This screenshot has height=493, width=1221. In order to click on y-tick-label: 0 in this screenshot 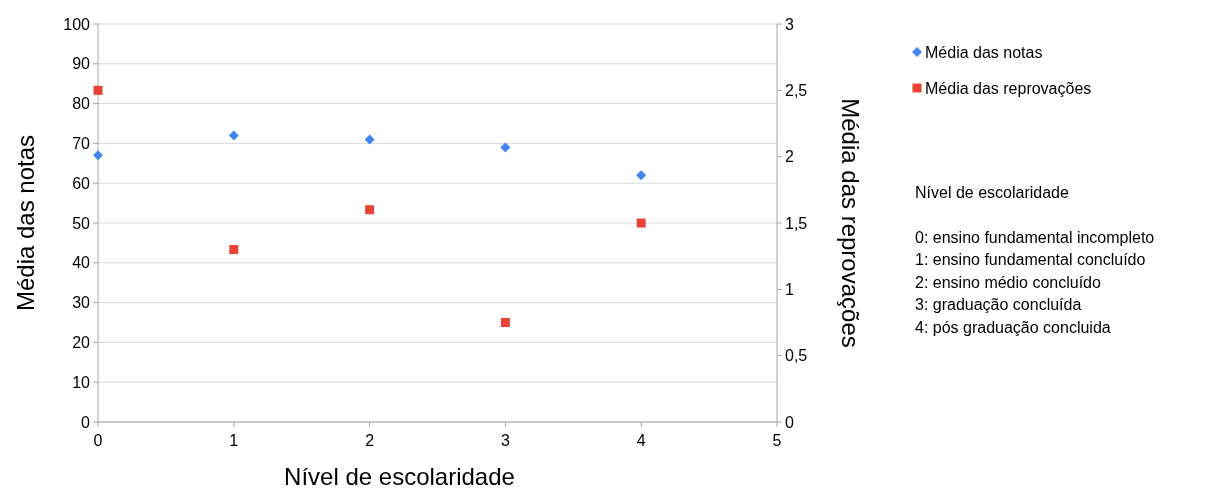, I will do `click(86, 422)`.